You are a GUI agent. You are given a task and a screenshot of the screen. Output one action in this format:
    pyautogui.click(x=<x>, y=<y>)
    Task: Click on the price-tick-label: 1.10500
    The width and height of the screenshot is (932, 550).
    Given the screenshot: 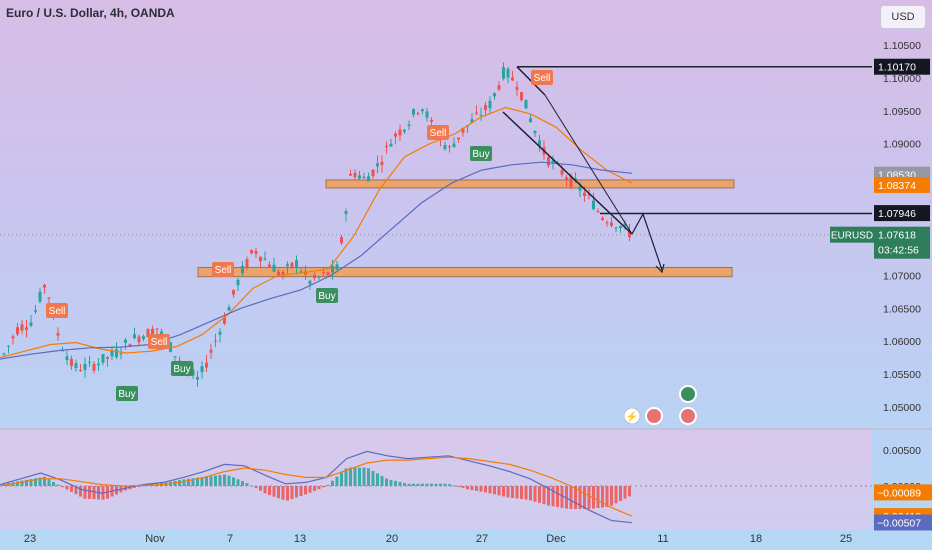 What is the action you would take?
    pyautogui.click(x=902, y=46)
    